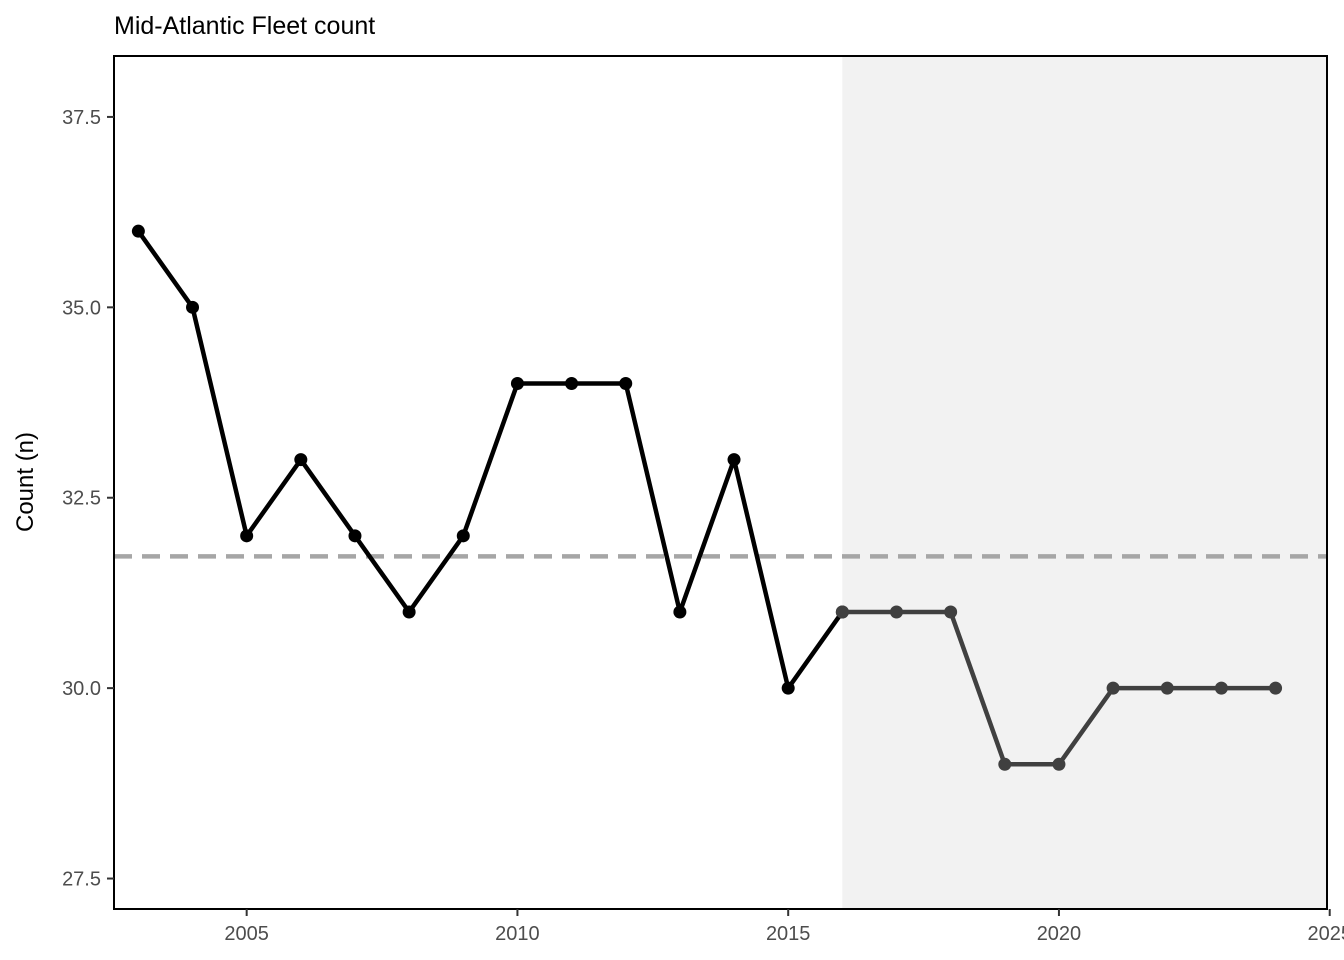  Describe the element at coordinates (517, 934) in the screenshot. I see `x-tick-label: 2010` at that location.